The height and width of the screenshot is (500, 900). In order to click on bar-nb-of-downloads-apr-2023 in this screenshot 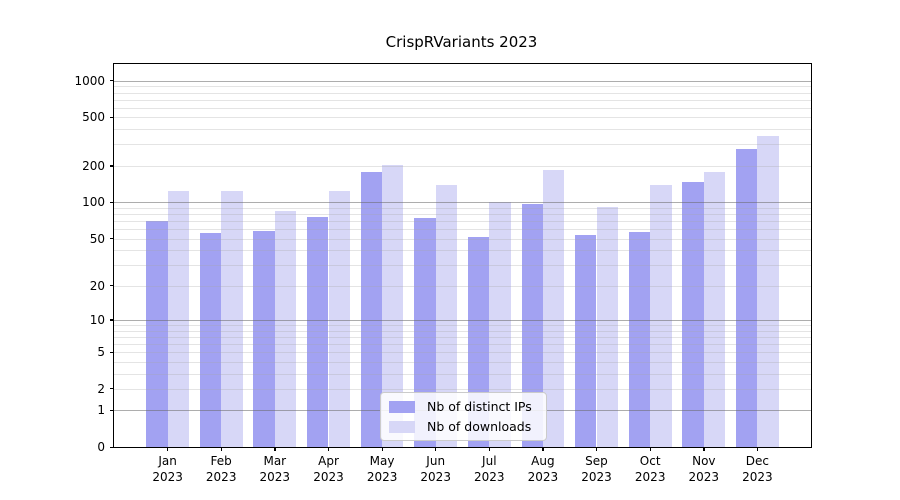, I will do `click(339, 319)`.